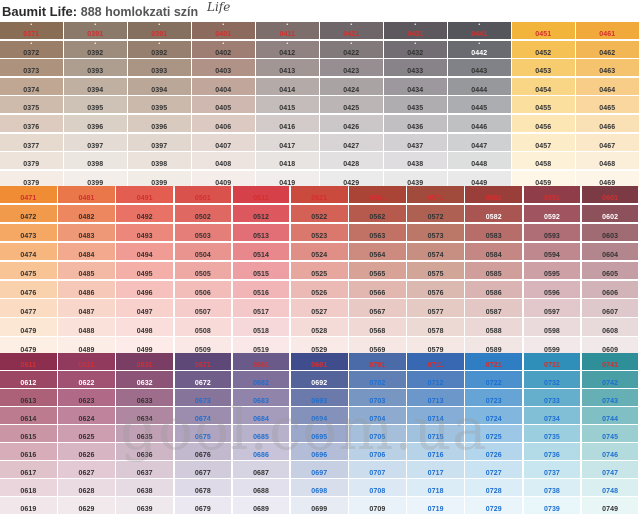 The height and width of the screenshot is (516, 640). I want to click on color-code-label: 0639, so click(144, 509).